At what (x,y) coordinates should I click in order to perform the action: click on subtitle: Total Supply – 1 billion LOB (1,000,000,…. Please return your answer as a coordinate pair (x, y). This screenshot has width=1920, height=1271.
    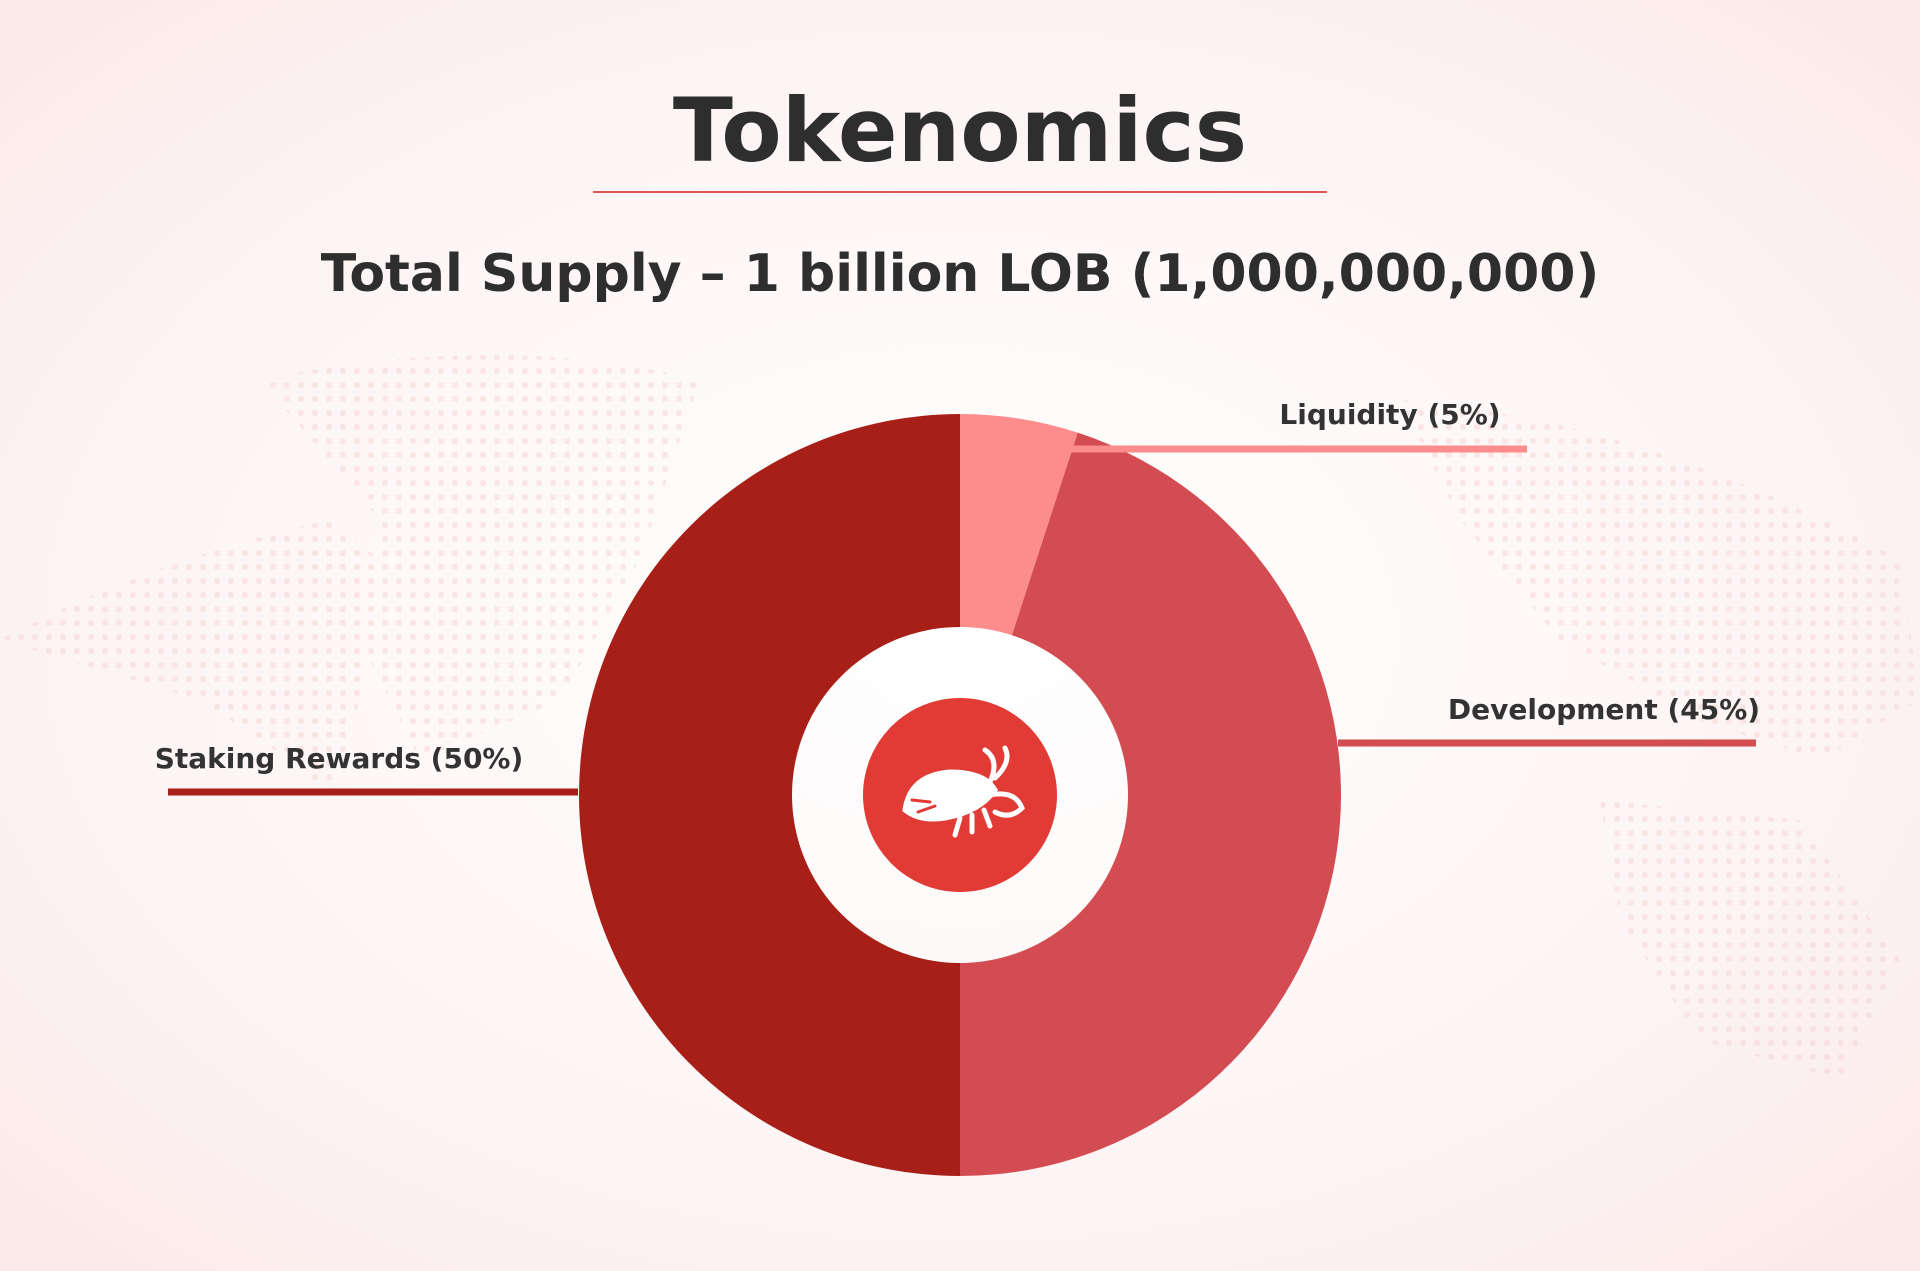
    Looking at the image, I should click on (960, 274).